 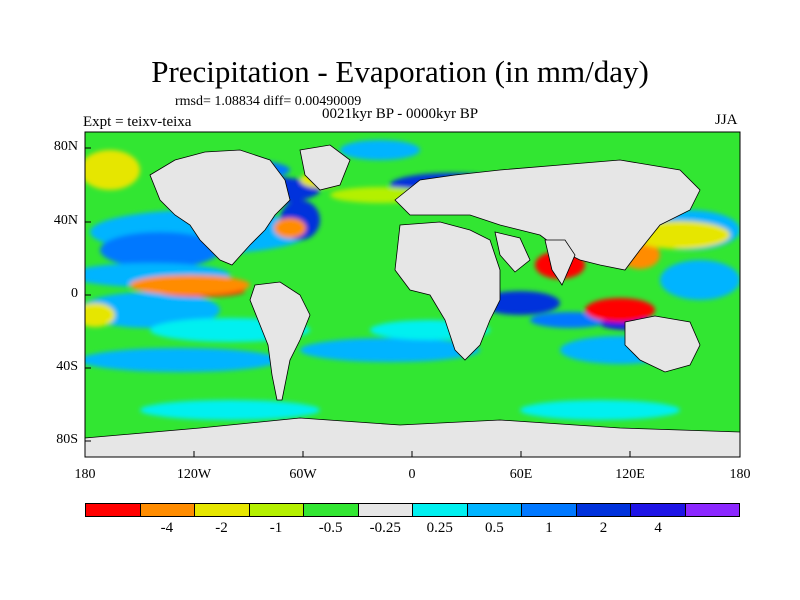 I want to click on period-text: 0021kyr BP - 0000kyr BP, so click(x=400, y=114).